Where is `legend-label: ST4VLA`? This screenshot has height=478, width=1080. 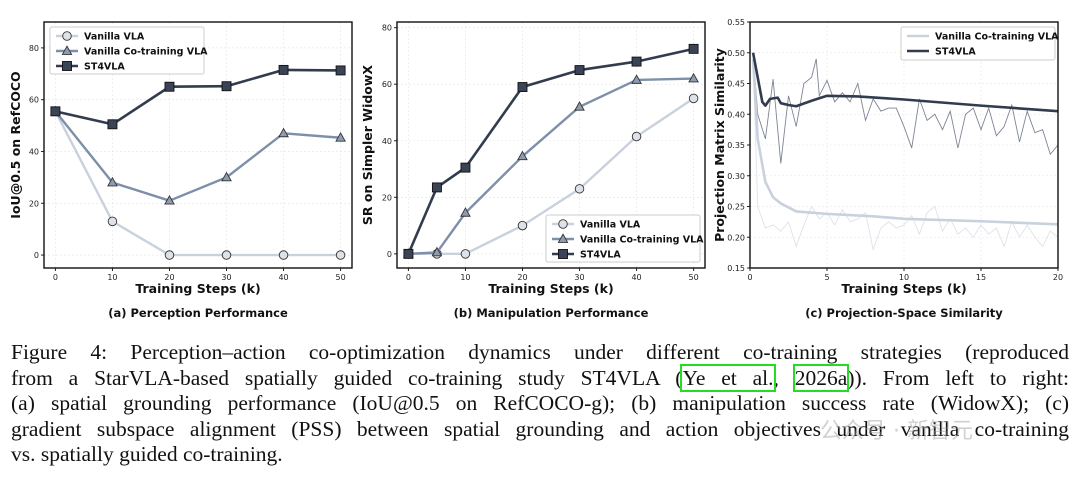
legend-label: ST4VLA is located at coordinates (600, 255).